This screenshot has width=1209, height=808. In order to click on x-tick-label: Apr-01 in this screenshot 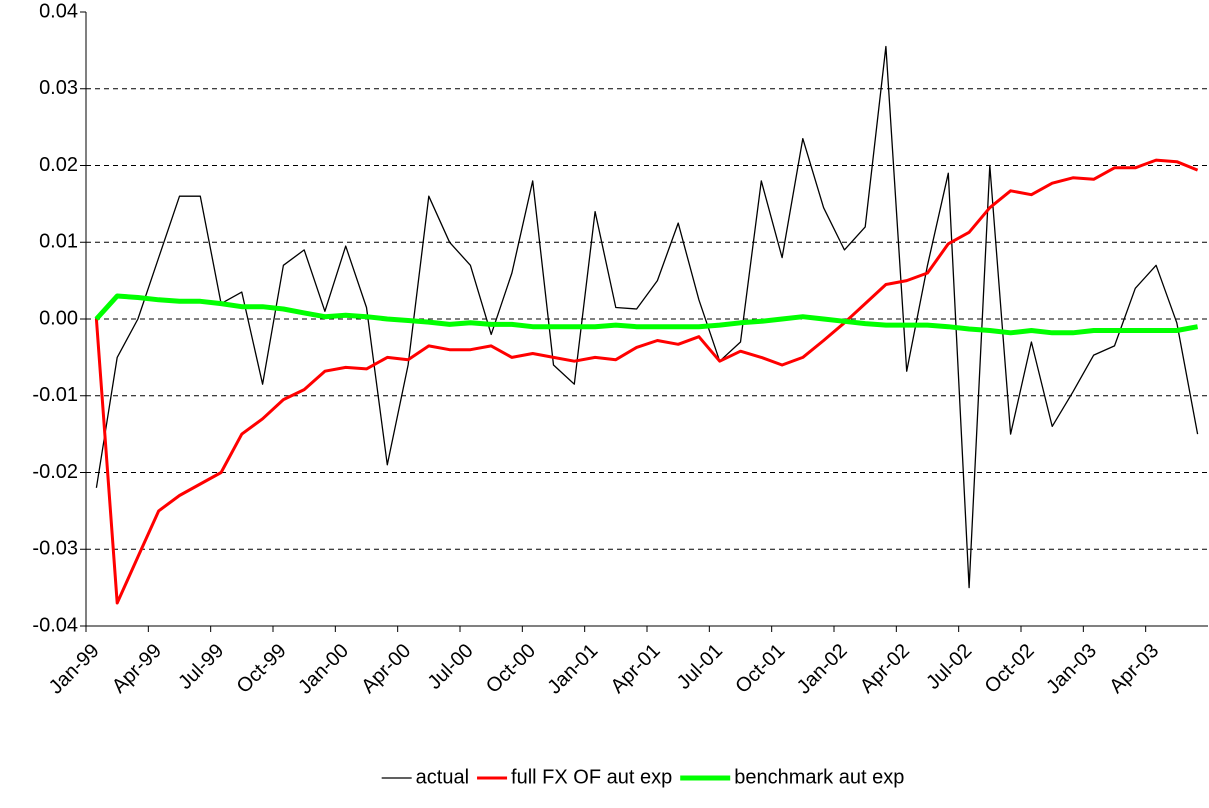, I will do `click(636, 669)`.